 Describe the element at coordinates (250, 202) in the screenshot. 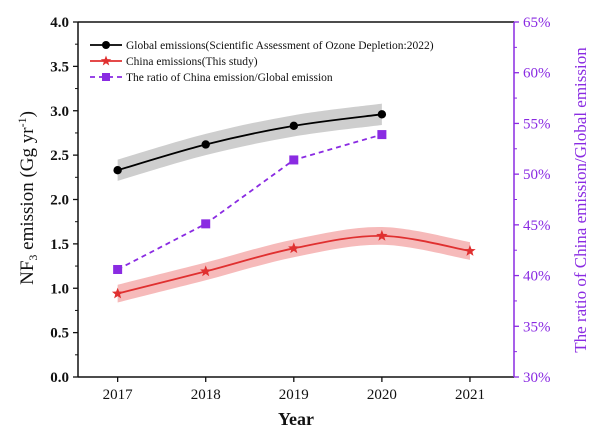

I see `series-2-line` at that location.